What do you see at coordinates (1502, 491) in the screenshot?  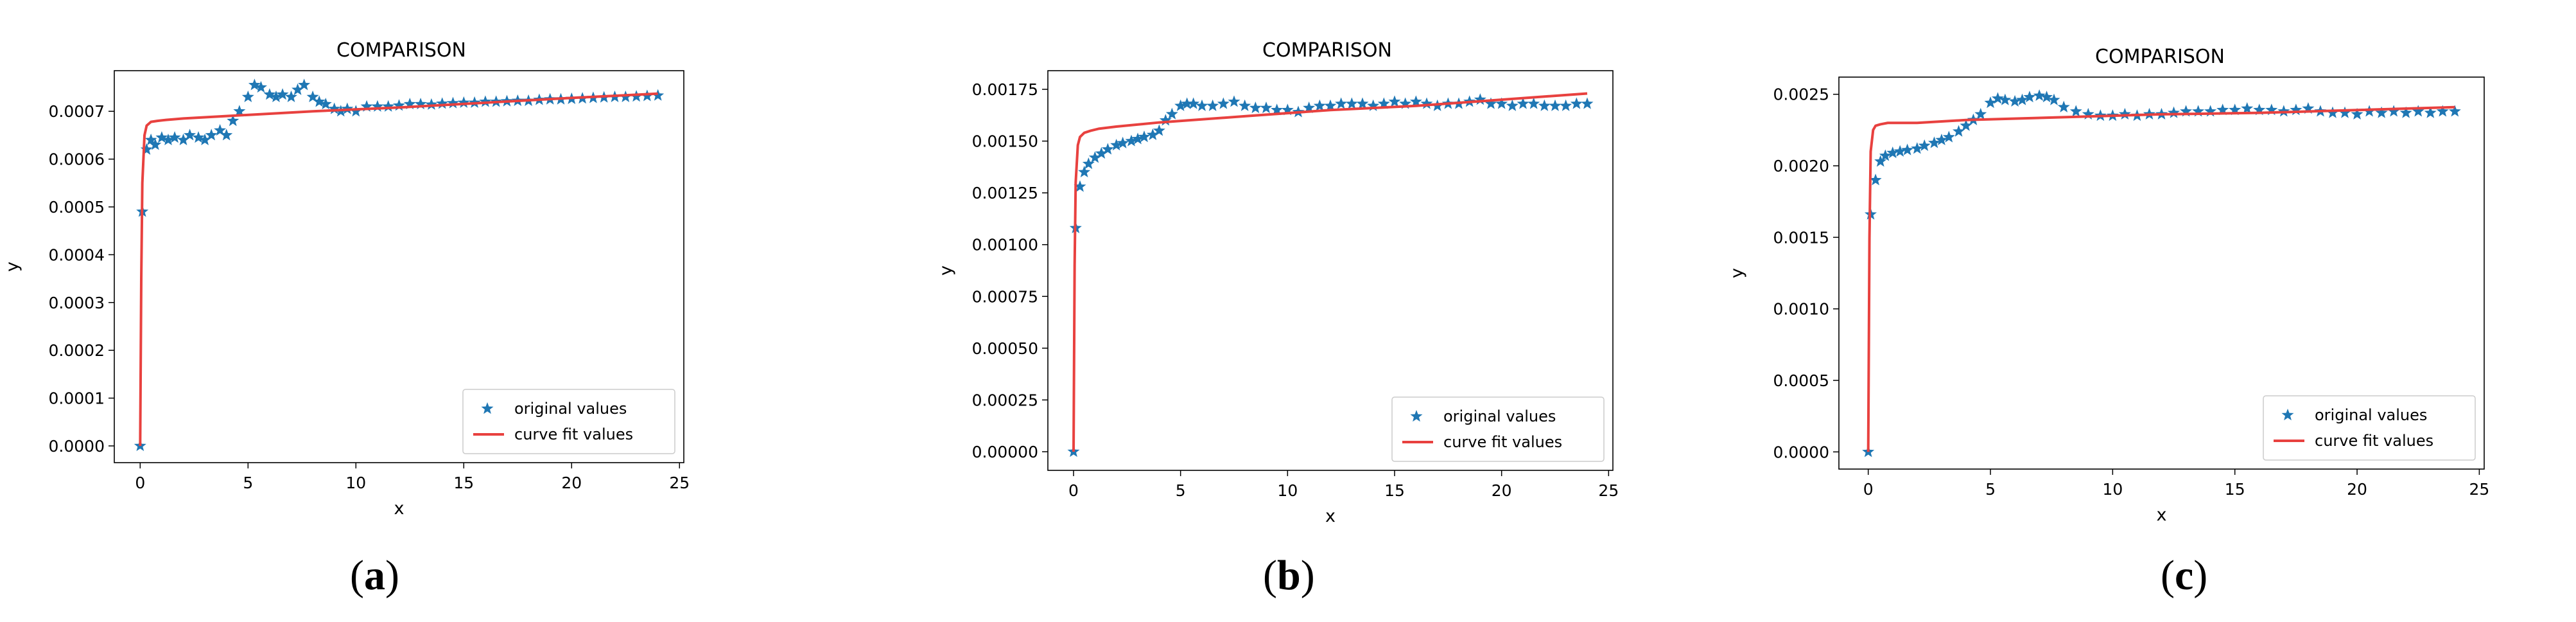 I see `x-tick-label: 20` at bounding box center [1502, 491].